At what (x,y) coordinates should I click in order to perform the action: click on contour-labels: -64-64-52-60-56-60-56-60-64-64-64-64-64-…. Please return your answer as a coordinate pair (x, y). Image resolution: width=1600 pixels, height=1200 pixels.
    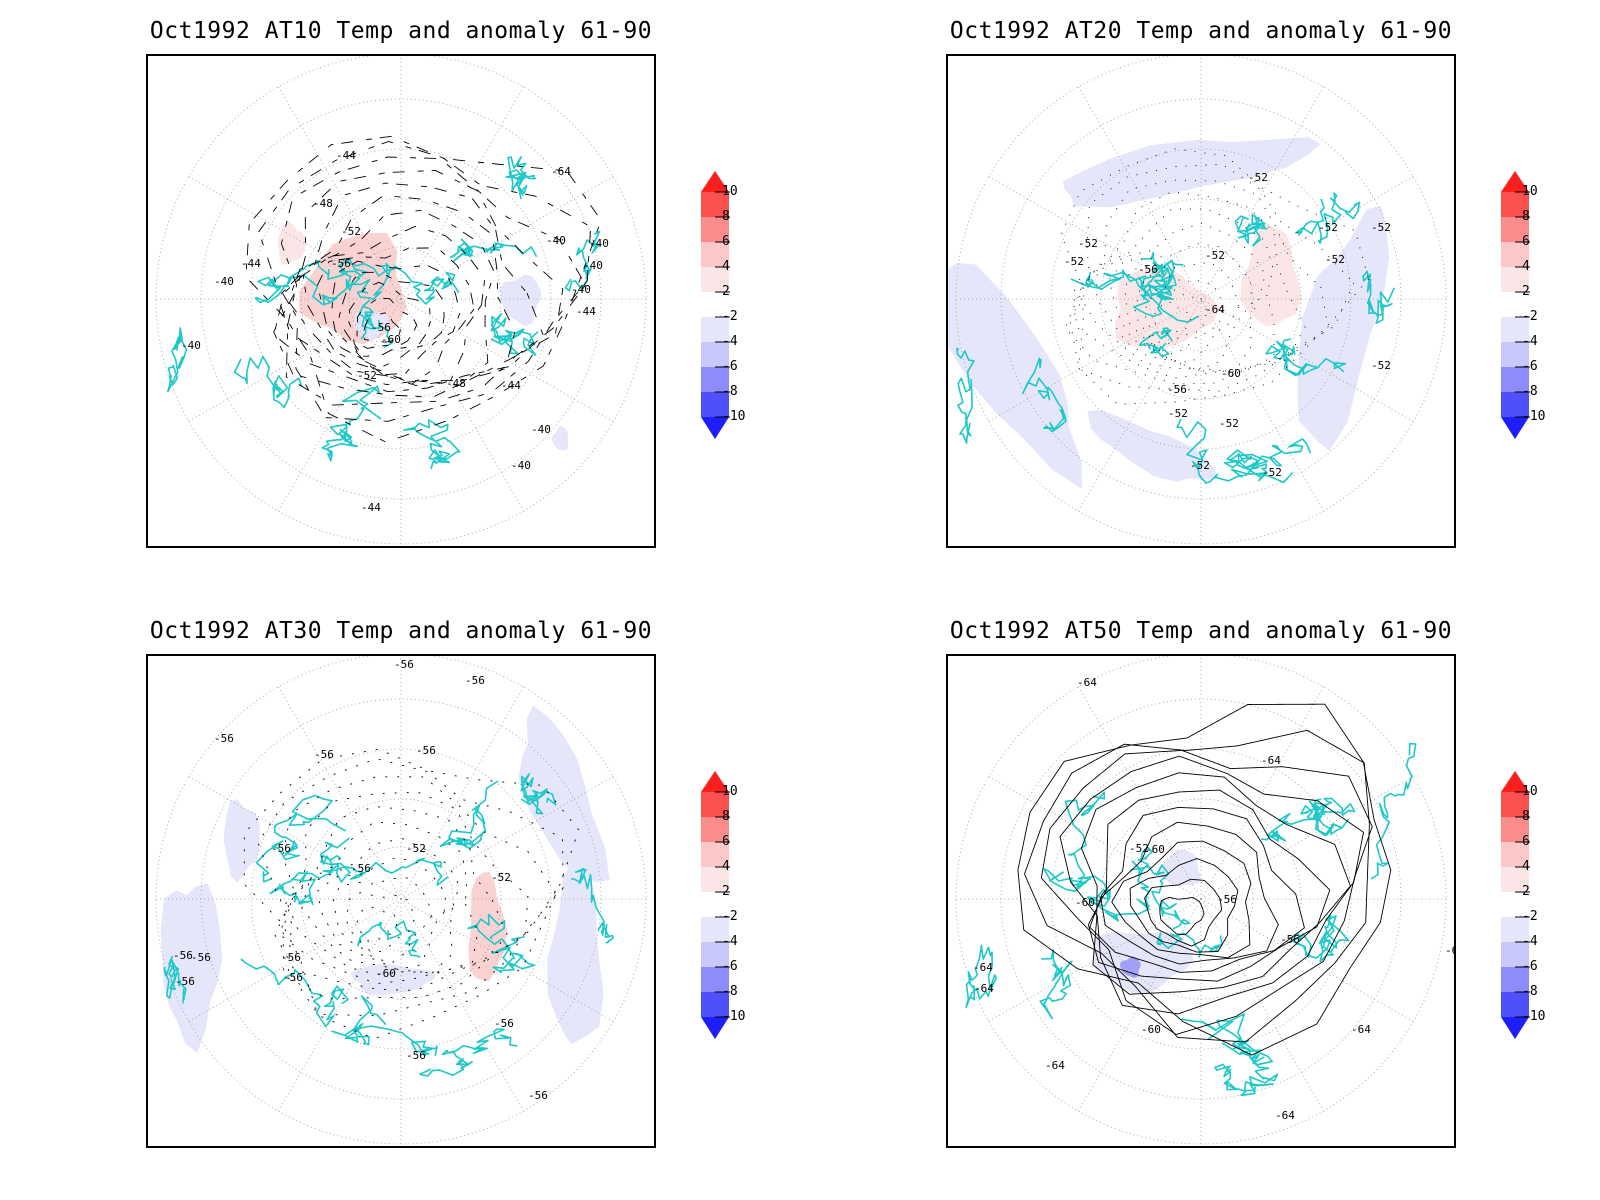
    Looking at the image, I should click on (1213, 899).